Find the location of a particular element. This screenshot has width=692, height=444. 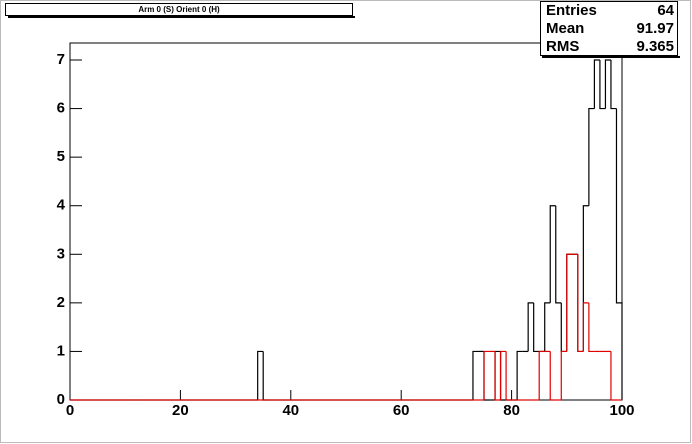

y-tick-label: 1 is located at coordinates (61, 350).